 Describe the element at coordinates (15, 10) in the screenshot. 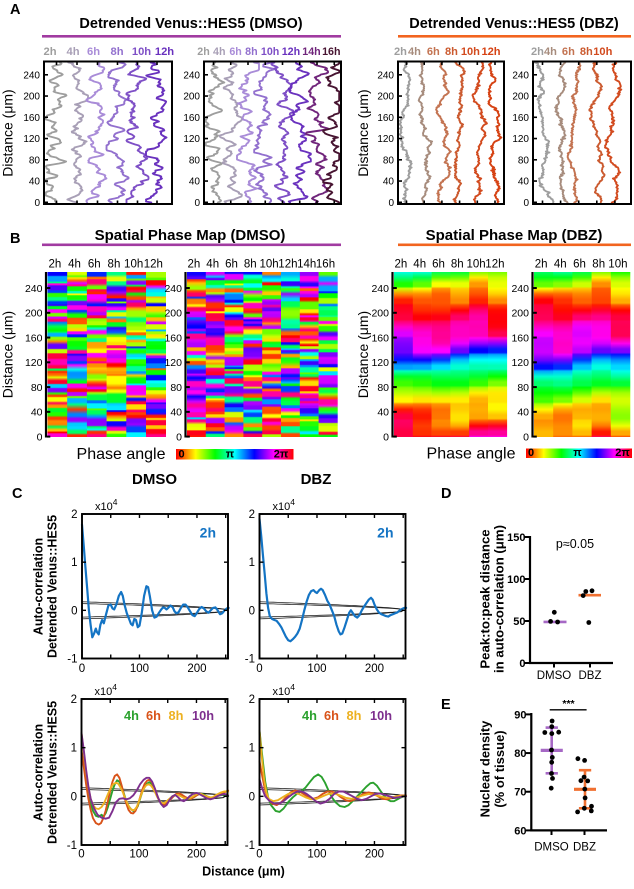

I see `svg-text: A` at that location.